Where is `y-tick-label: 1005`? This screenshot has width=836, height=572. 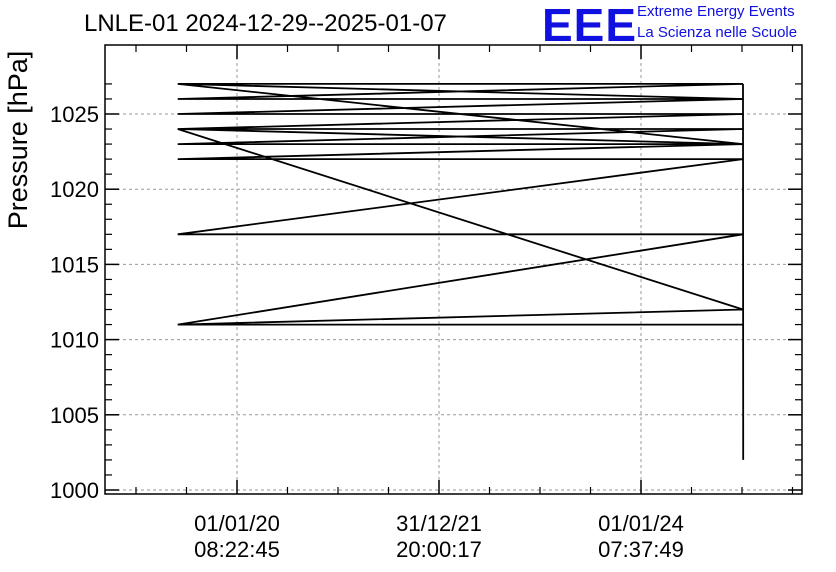 y-tick-label: 1005 is located at coordinates (74, 415).